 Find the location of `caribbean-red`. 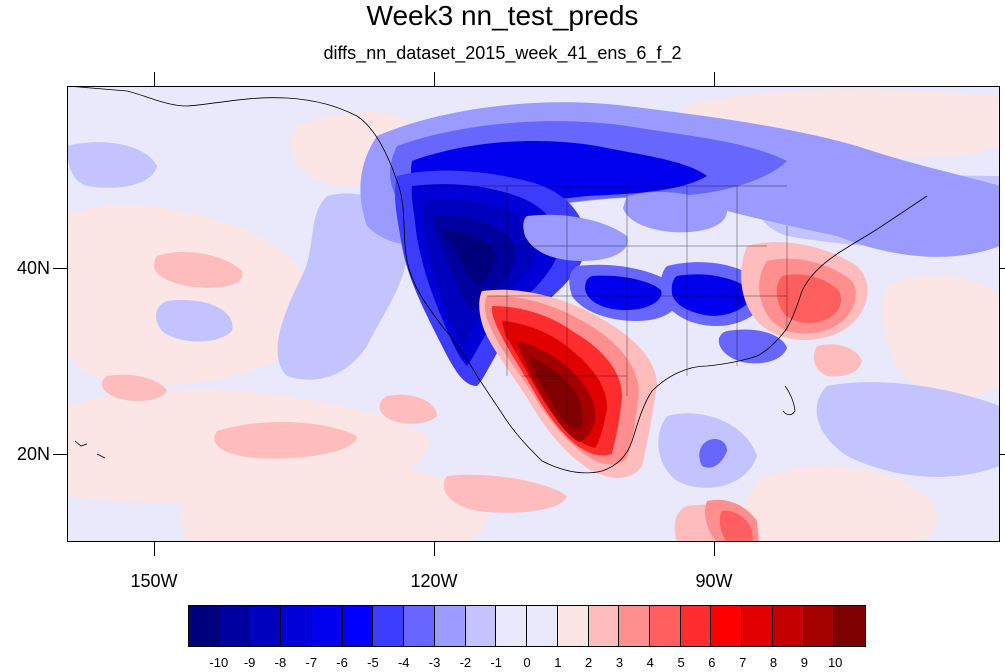

caribbean-red is located at coordinates (732, 520).